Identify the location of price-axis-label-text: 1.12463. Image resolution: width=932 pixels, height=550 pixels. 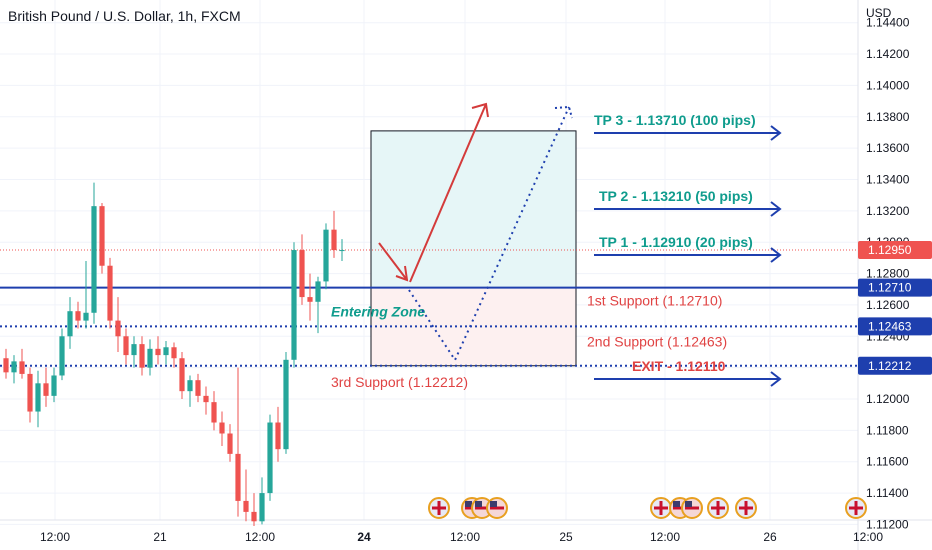
(890, 326).